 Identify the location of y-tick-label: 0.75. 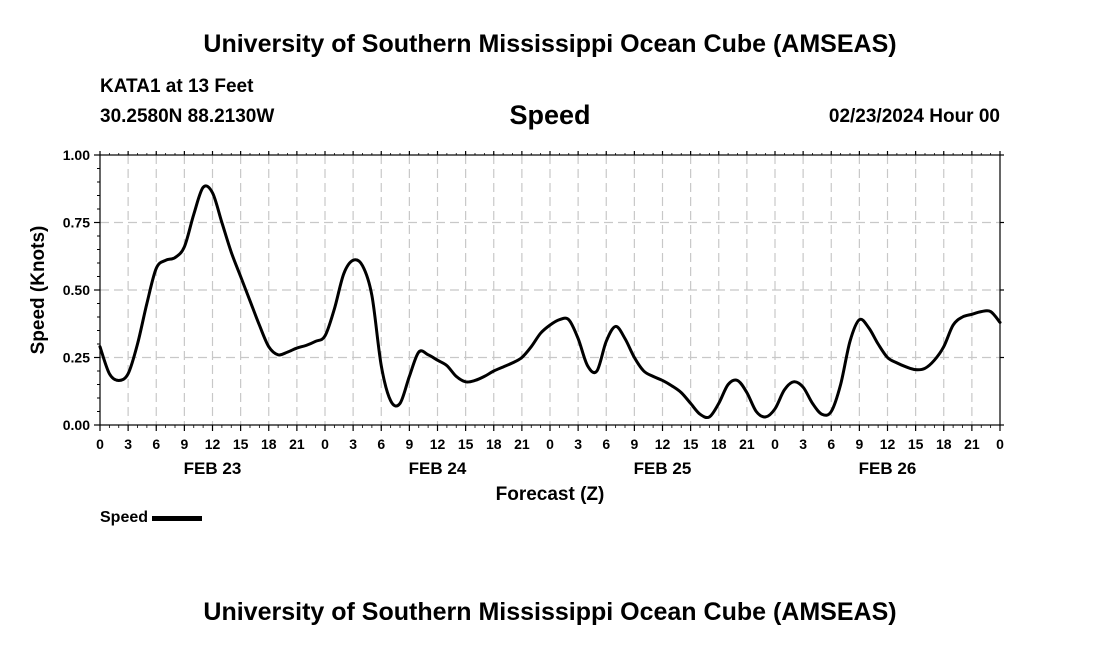
(76, 223).